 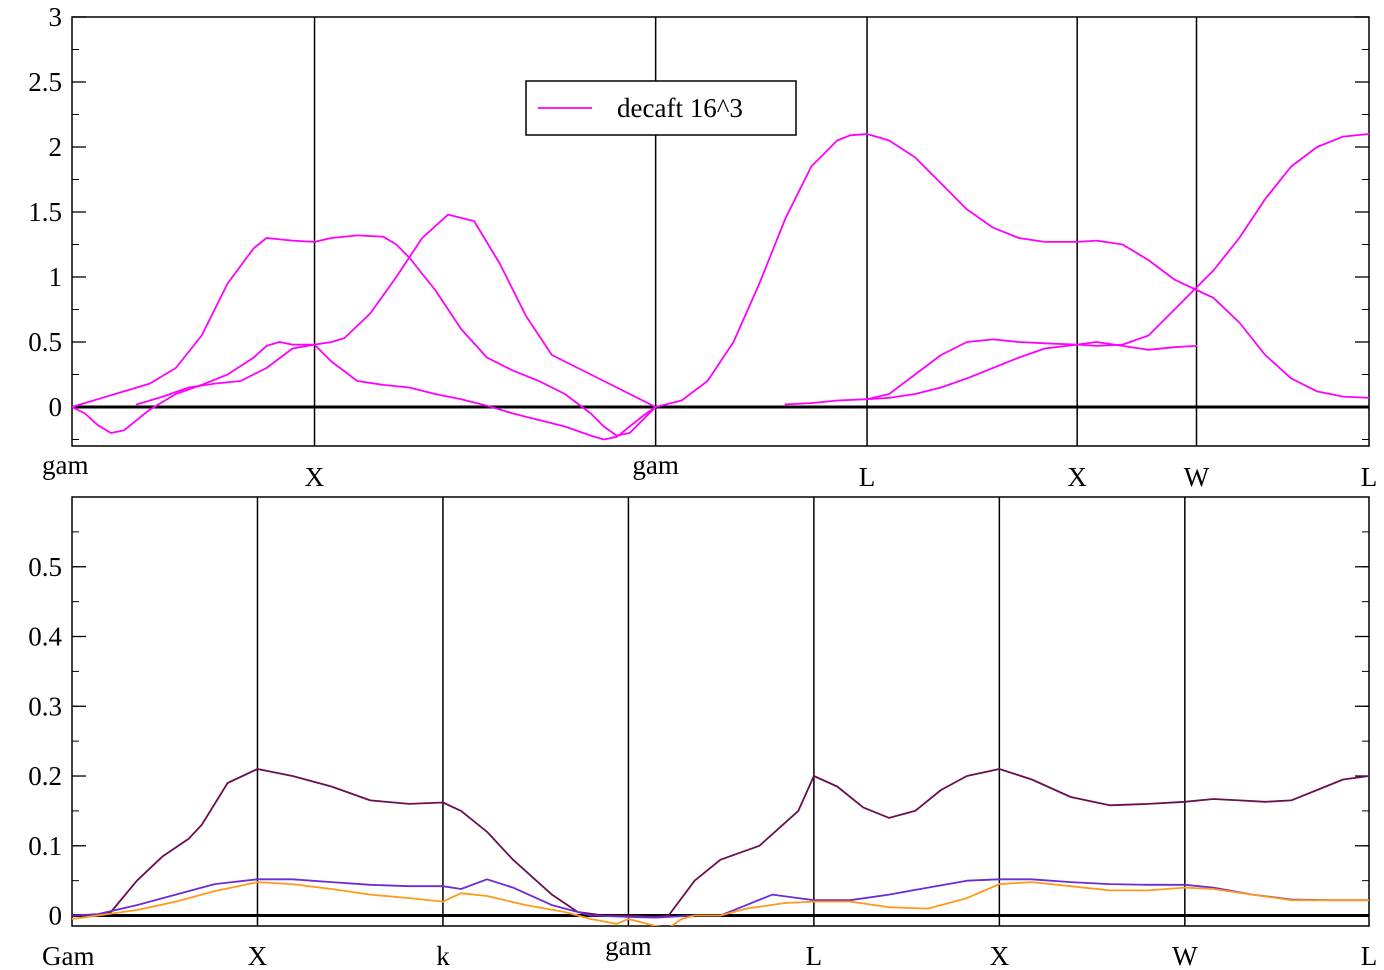 I want to click on x-tick-label: k, so click(x=443, y=955).